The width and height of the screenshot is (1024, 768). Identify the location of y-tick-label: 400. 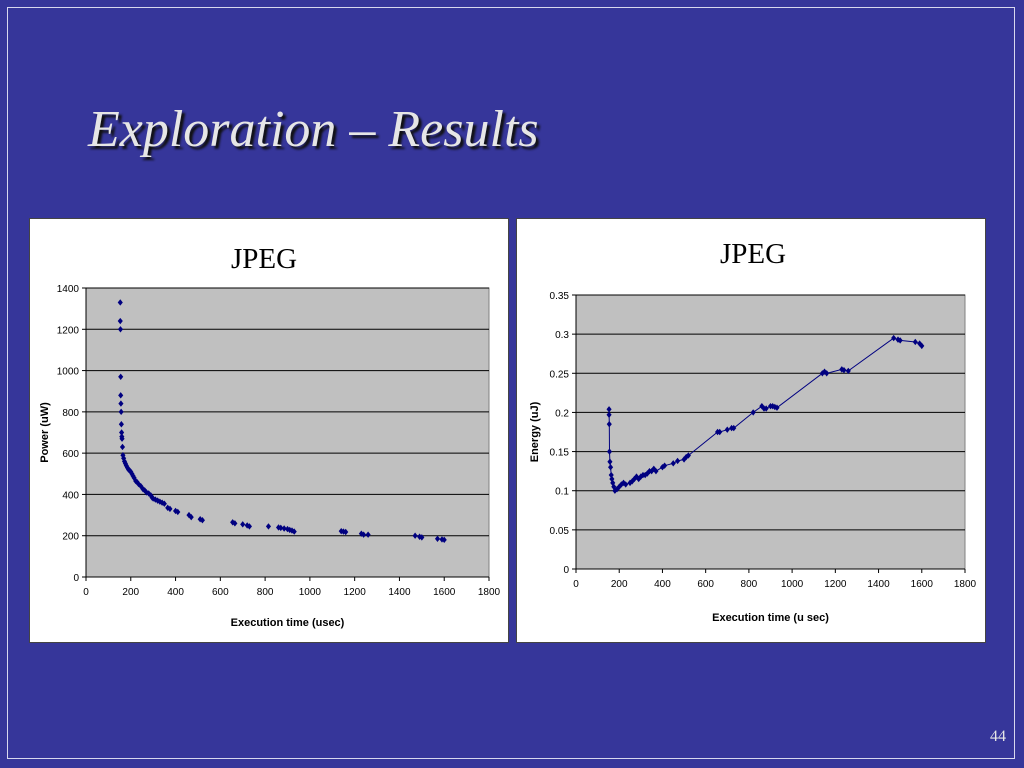
(70, 495).